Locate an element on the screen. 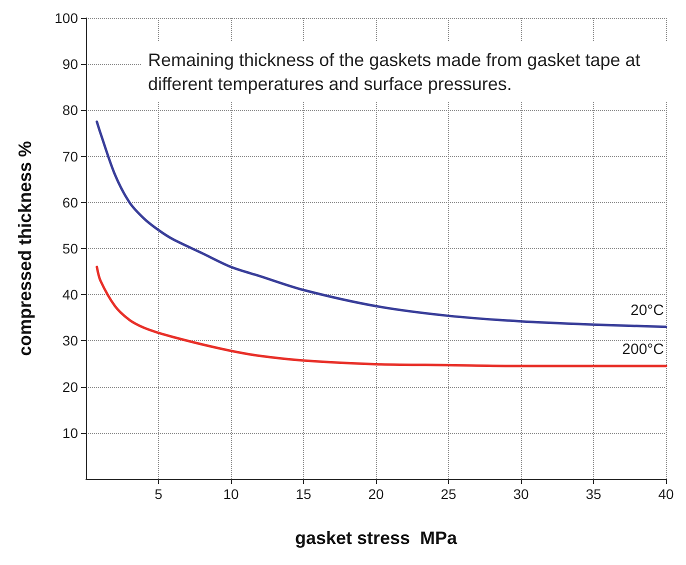  x-tick-label: 5 is located at coordinates (158, 494).